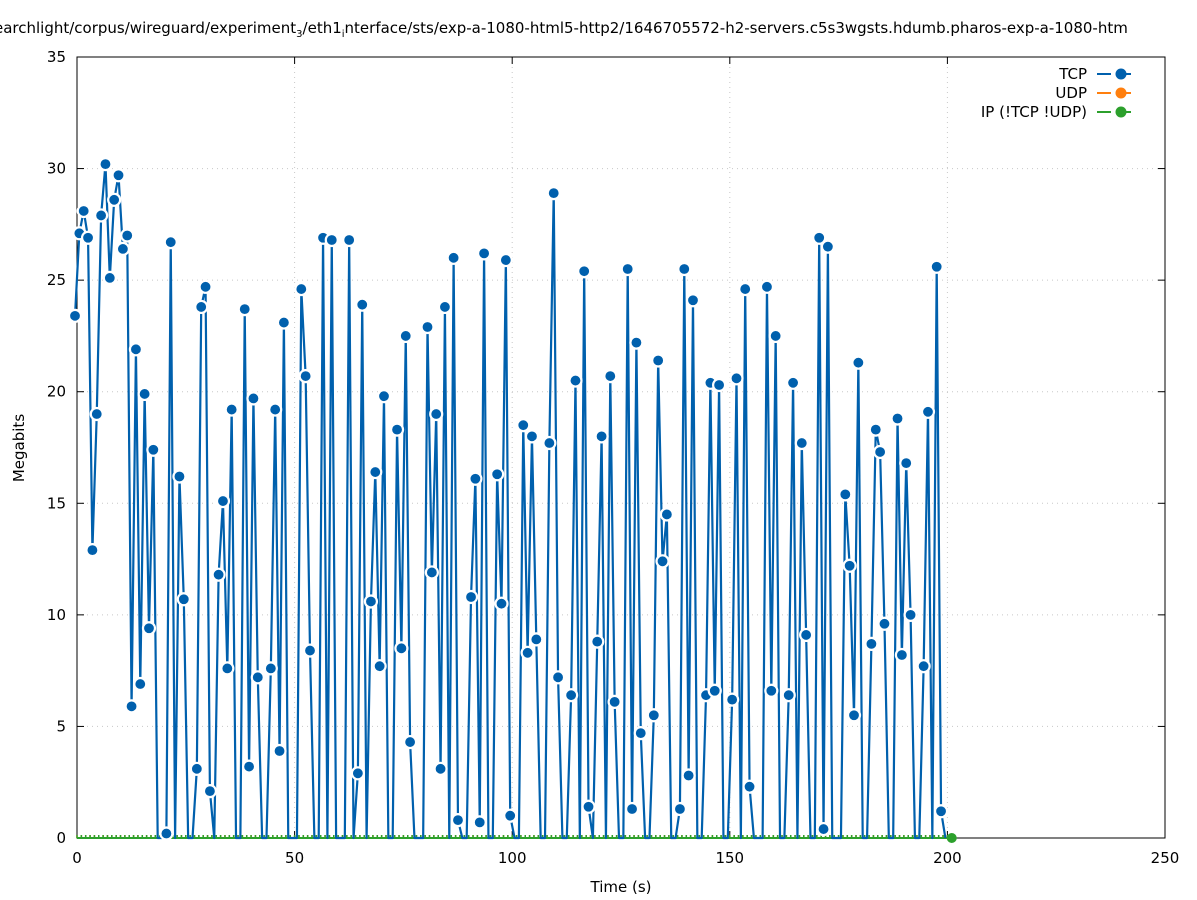  I want to click on y-tick-label: 30, so click(56, 169).